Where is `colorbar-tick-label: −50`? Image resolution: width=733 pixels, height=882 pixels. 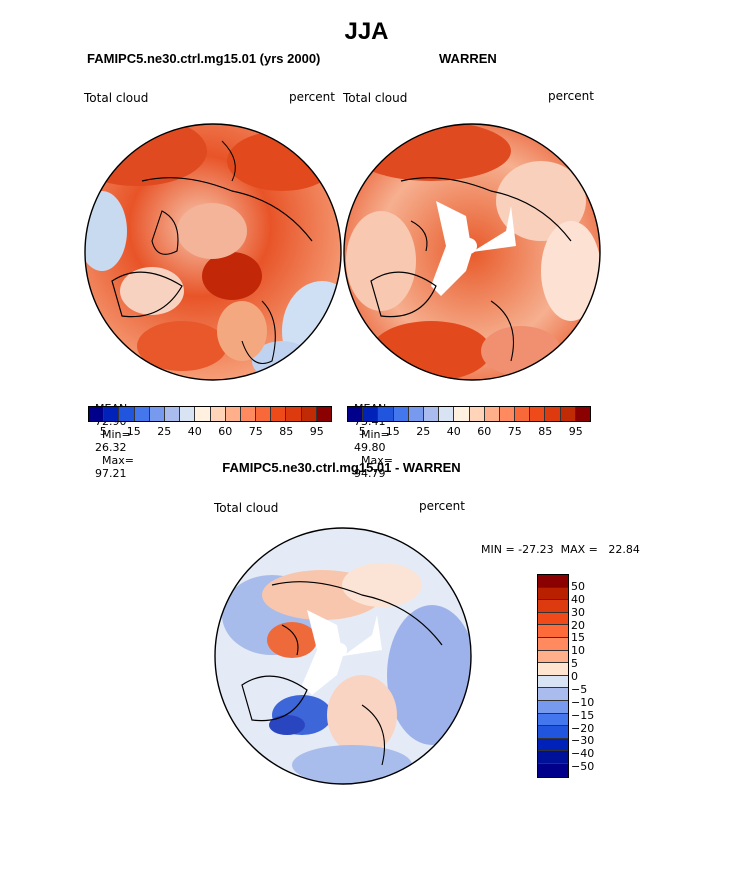 colorbar-tick-label: −50 is located at coordinates (583, 767).